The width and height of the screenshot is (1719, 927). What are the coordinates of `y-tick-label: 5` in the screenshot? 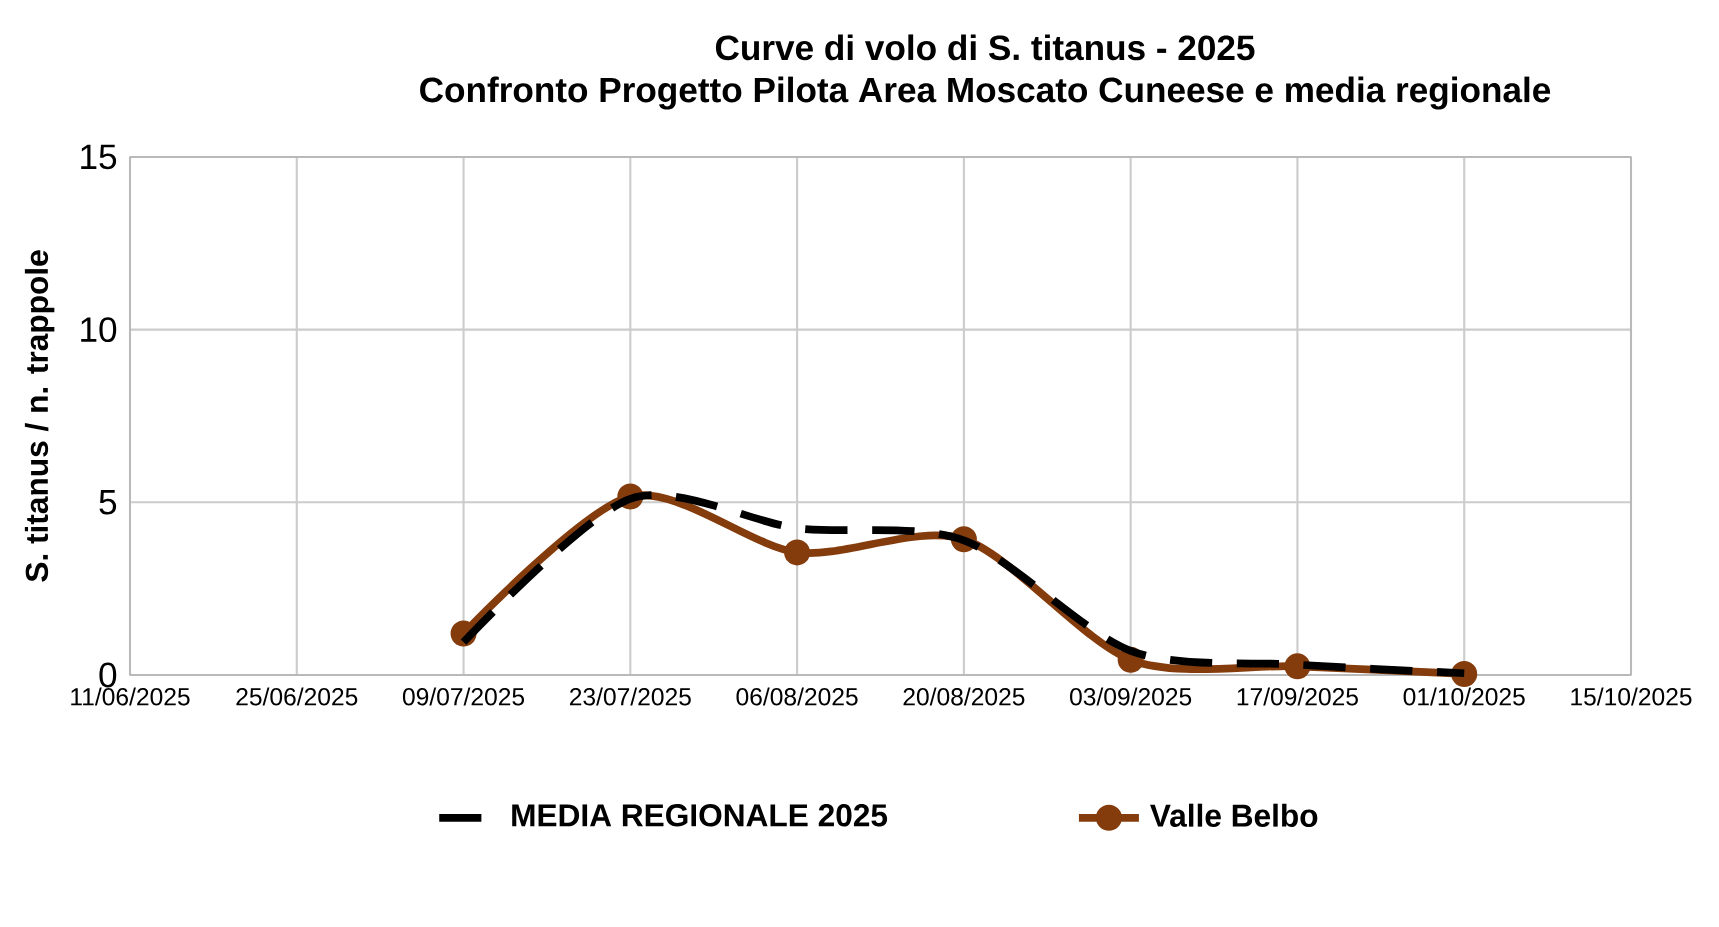 It's located at (108, 502).